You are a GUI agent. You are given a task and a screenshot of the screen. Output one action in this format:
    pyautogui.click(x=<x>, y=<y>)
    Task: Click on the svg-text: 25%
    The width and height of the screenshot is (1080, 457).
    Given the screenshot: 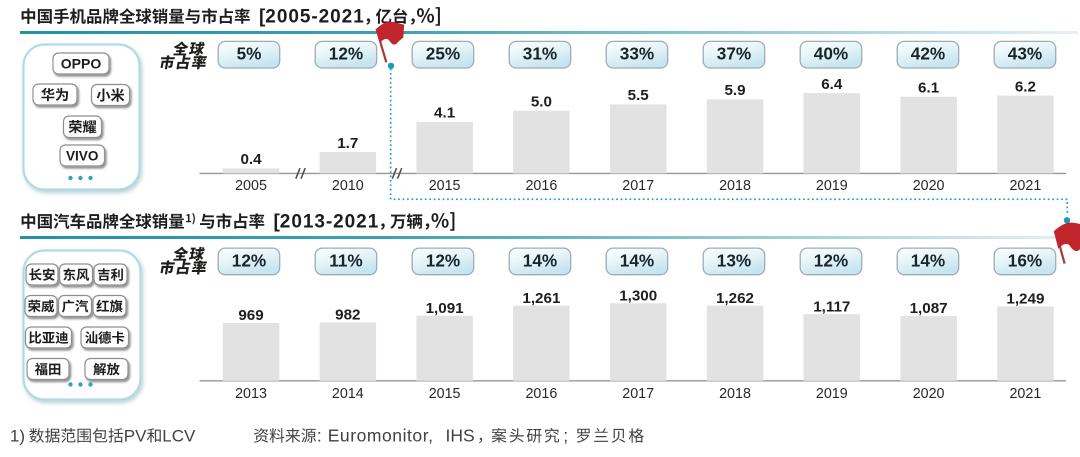 What is the action you would take?
    pyautogui.click(x=443, y=54)
    